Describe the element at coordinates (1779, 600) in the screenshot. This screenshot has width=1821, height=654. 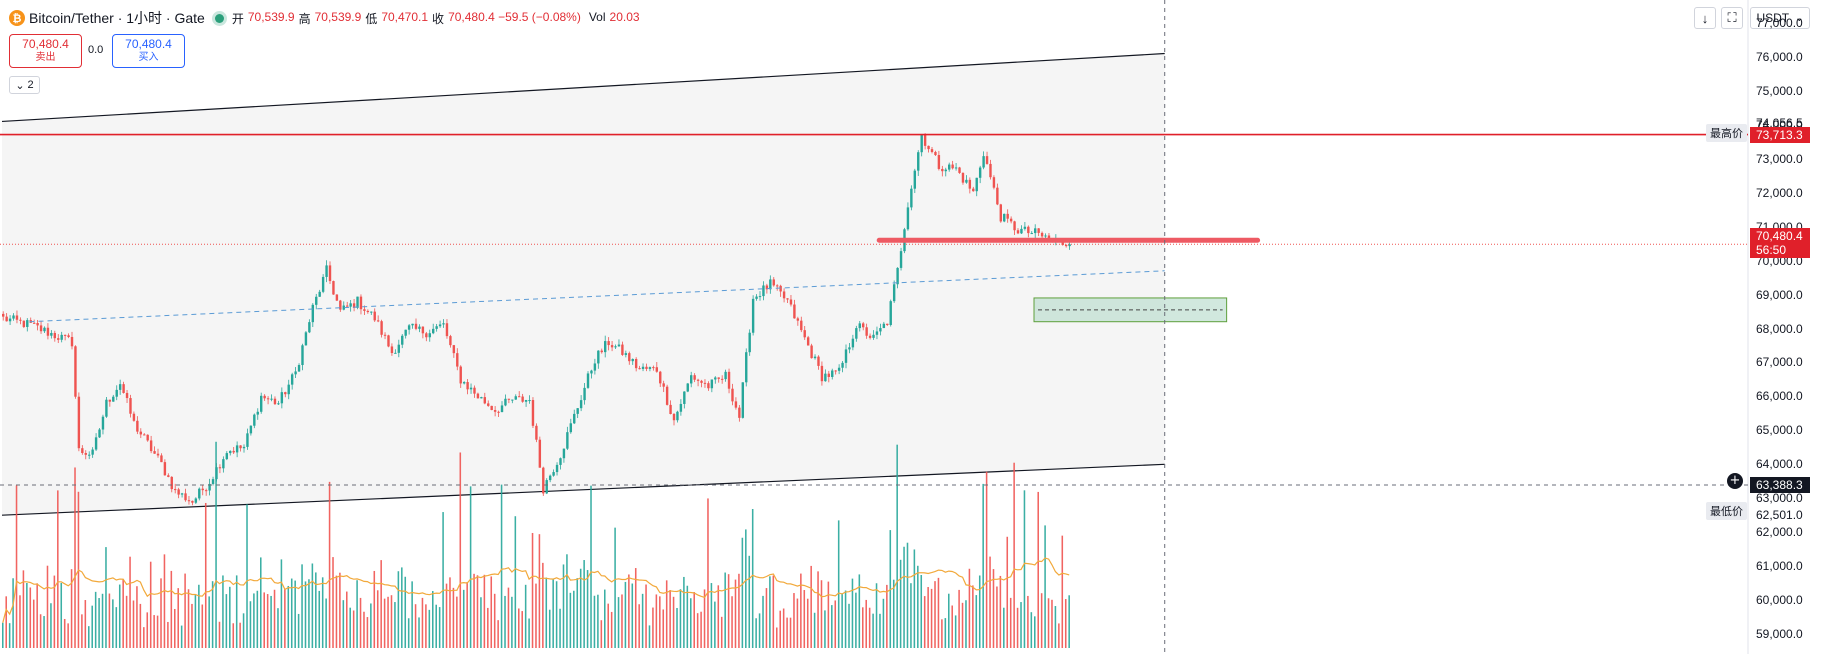
I see `y-tick-label: 60,000.0` at that location.